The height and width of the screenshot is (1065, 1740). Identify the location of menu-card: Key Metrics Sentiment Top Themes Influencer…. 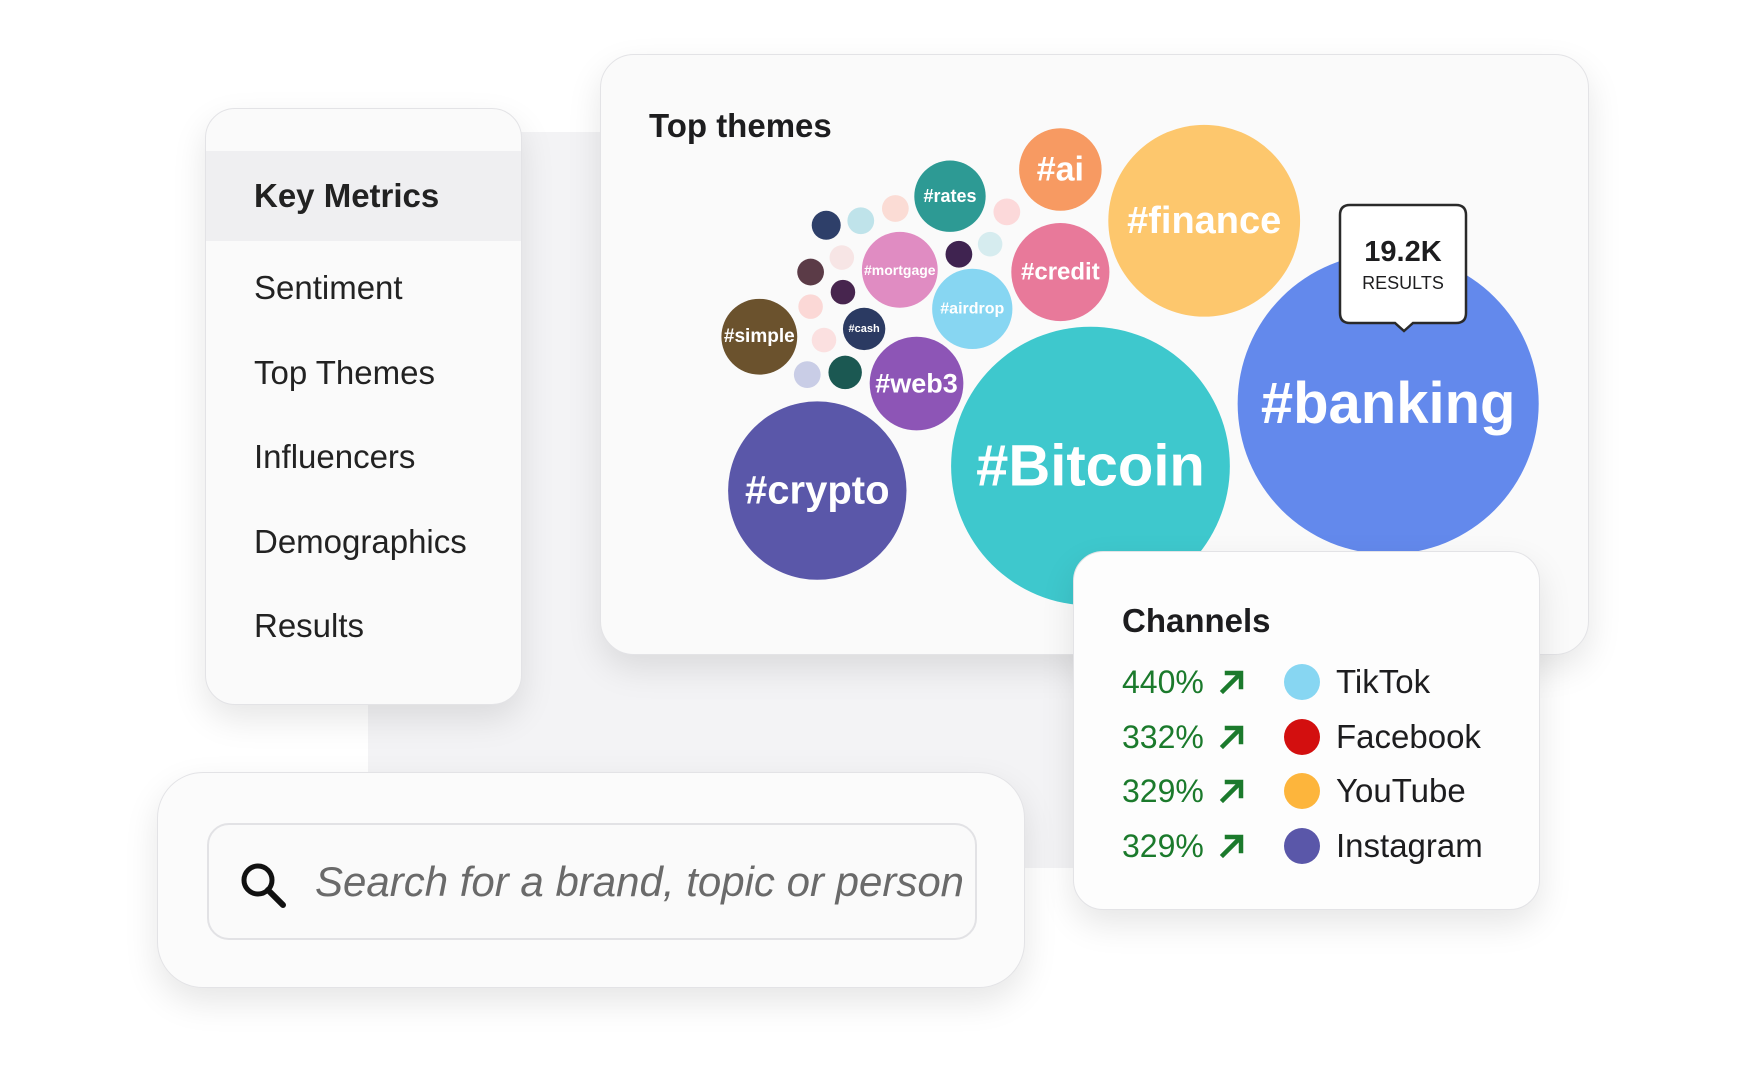
(363, 406).